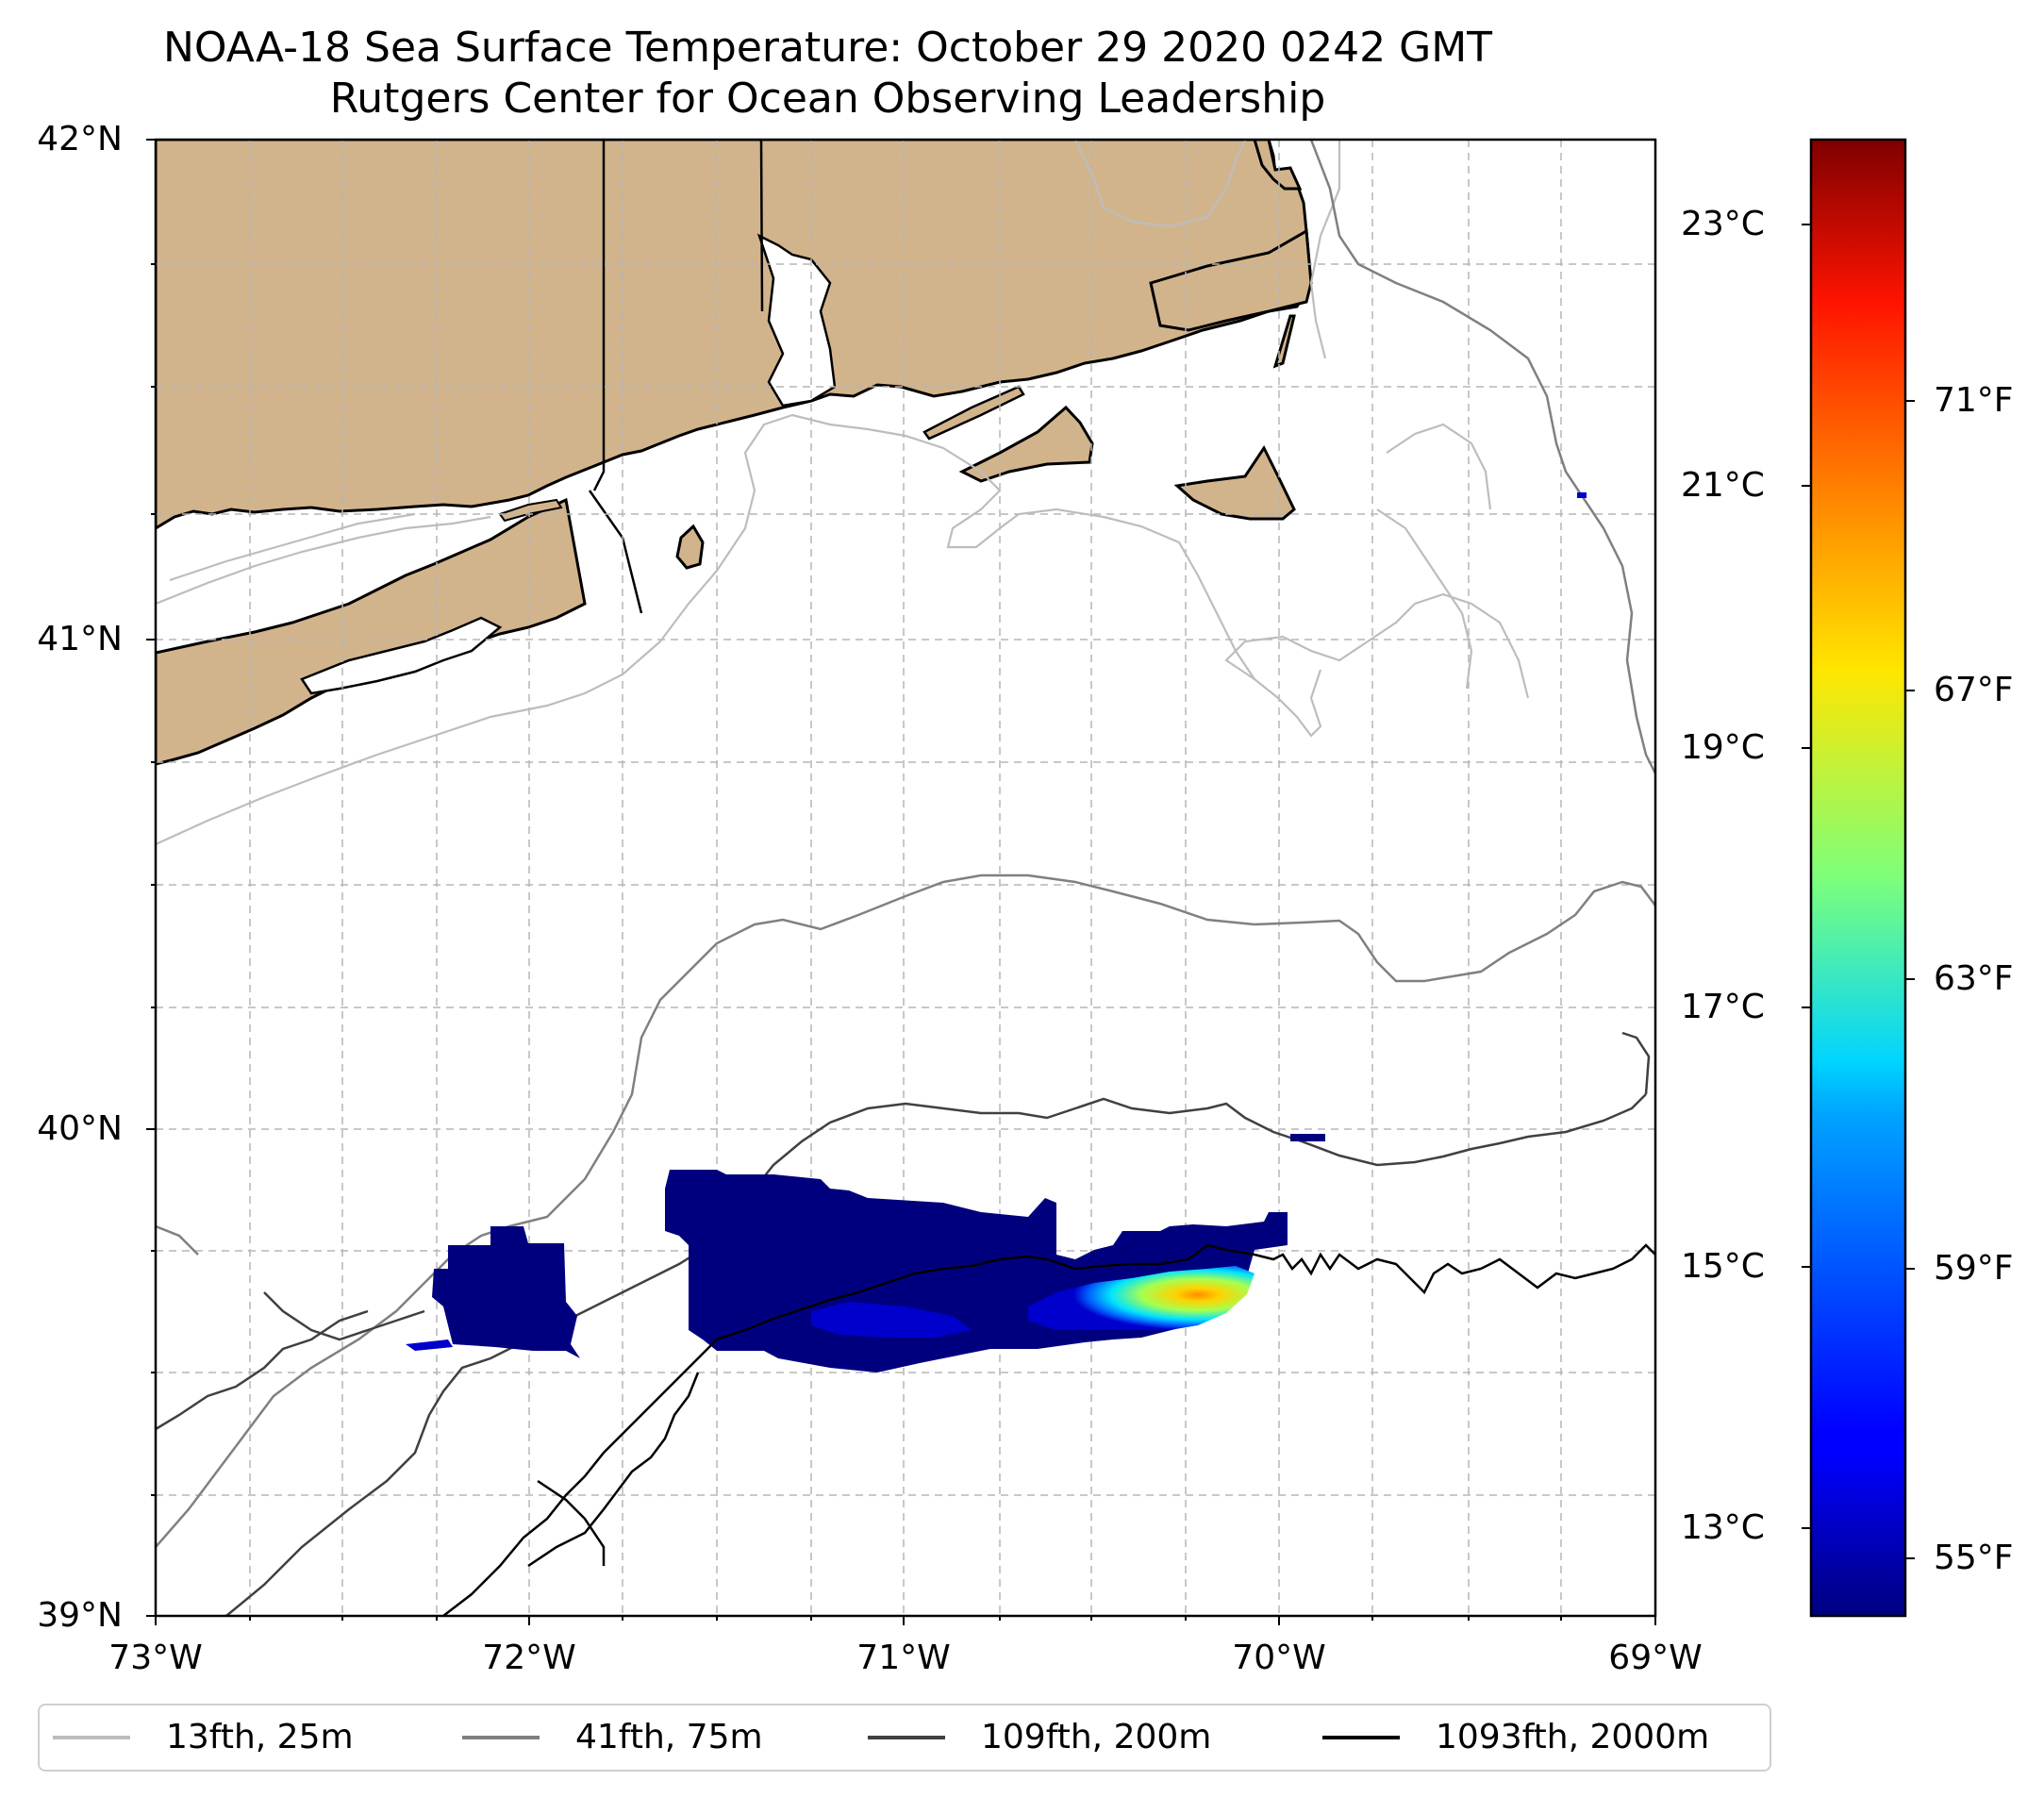 The width and height of the screenshot is (2044, 1797). What do you see at coordinates (1573, 1737) in the screenshot?
I see `legend-label-2000m: 1093fth, 2000m` at bounding box center [1573, 1737].